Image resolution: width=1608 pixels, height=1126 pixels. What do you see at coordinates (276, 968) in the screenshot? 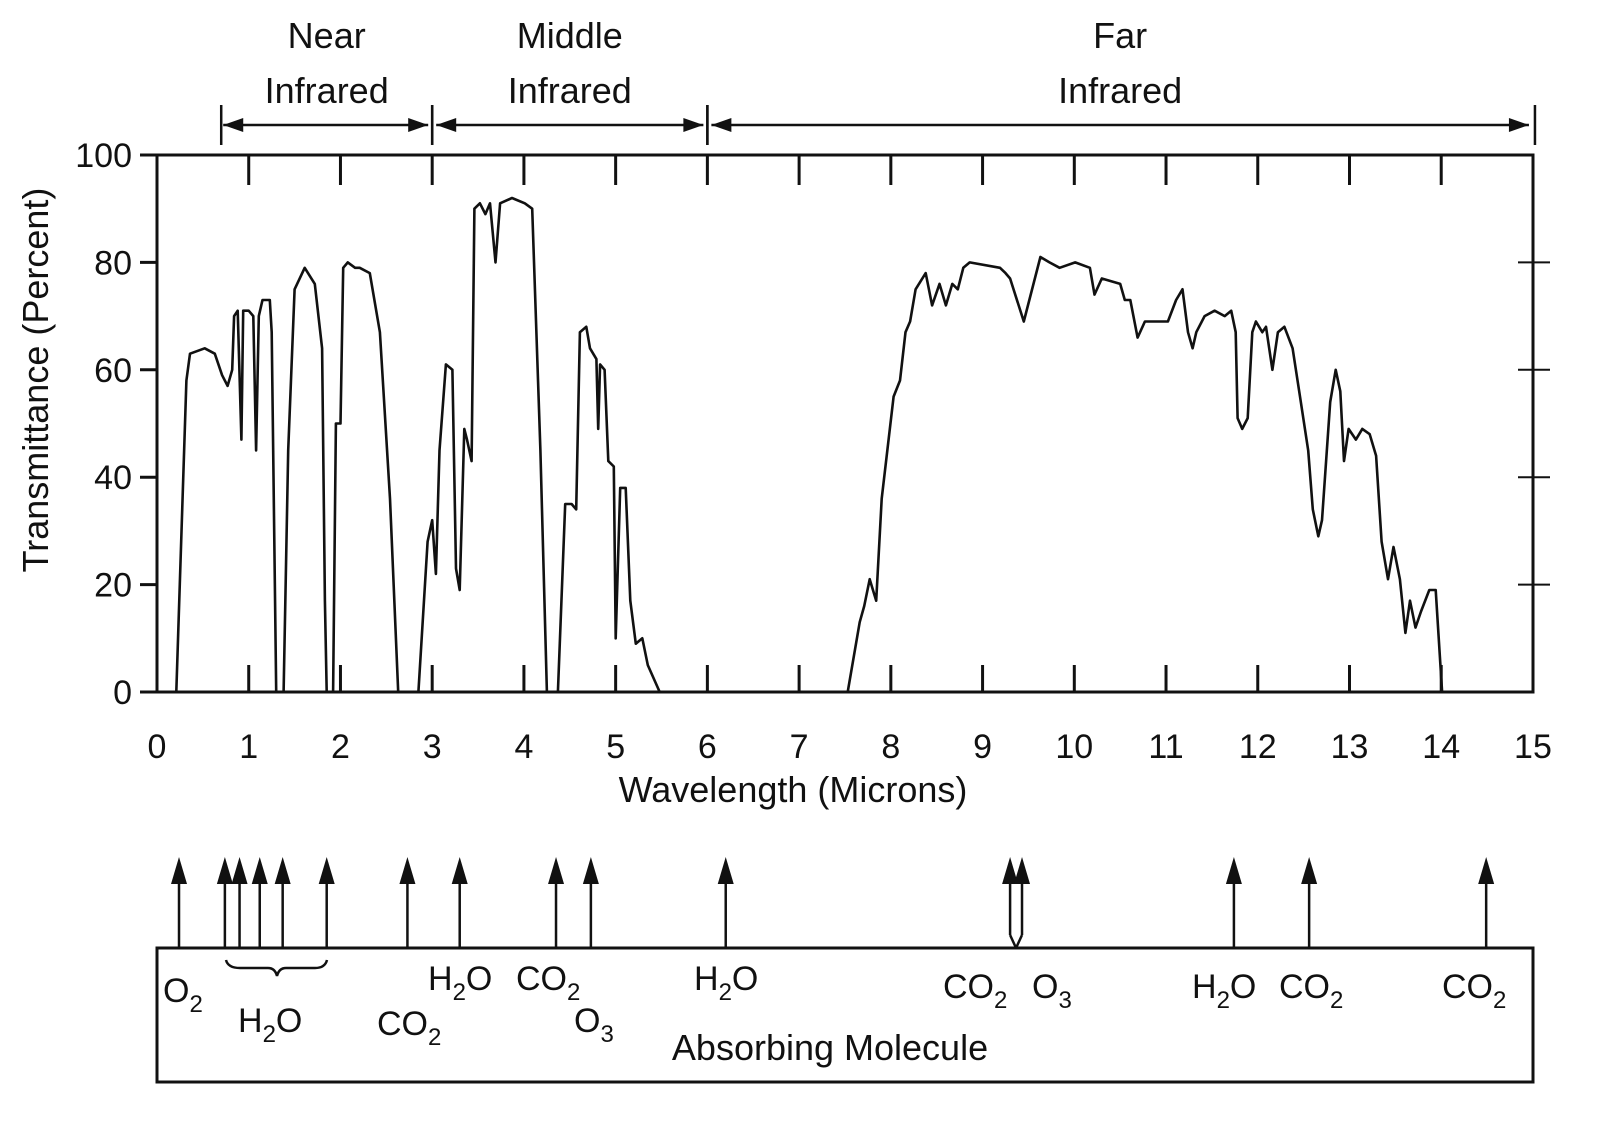
I see `water-group-brace` at bounding box center [276, 968].